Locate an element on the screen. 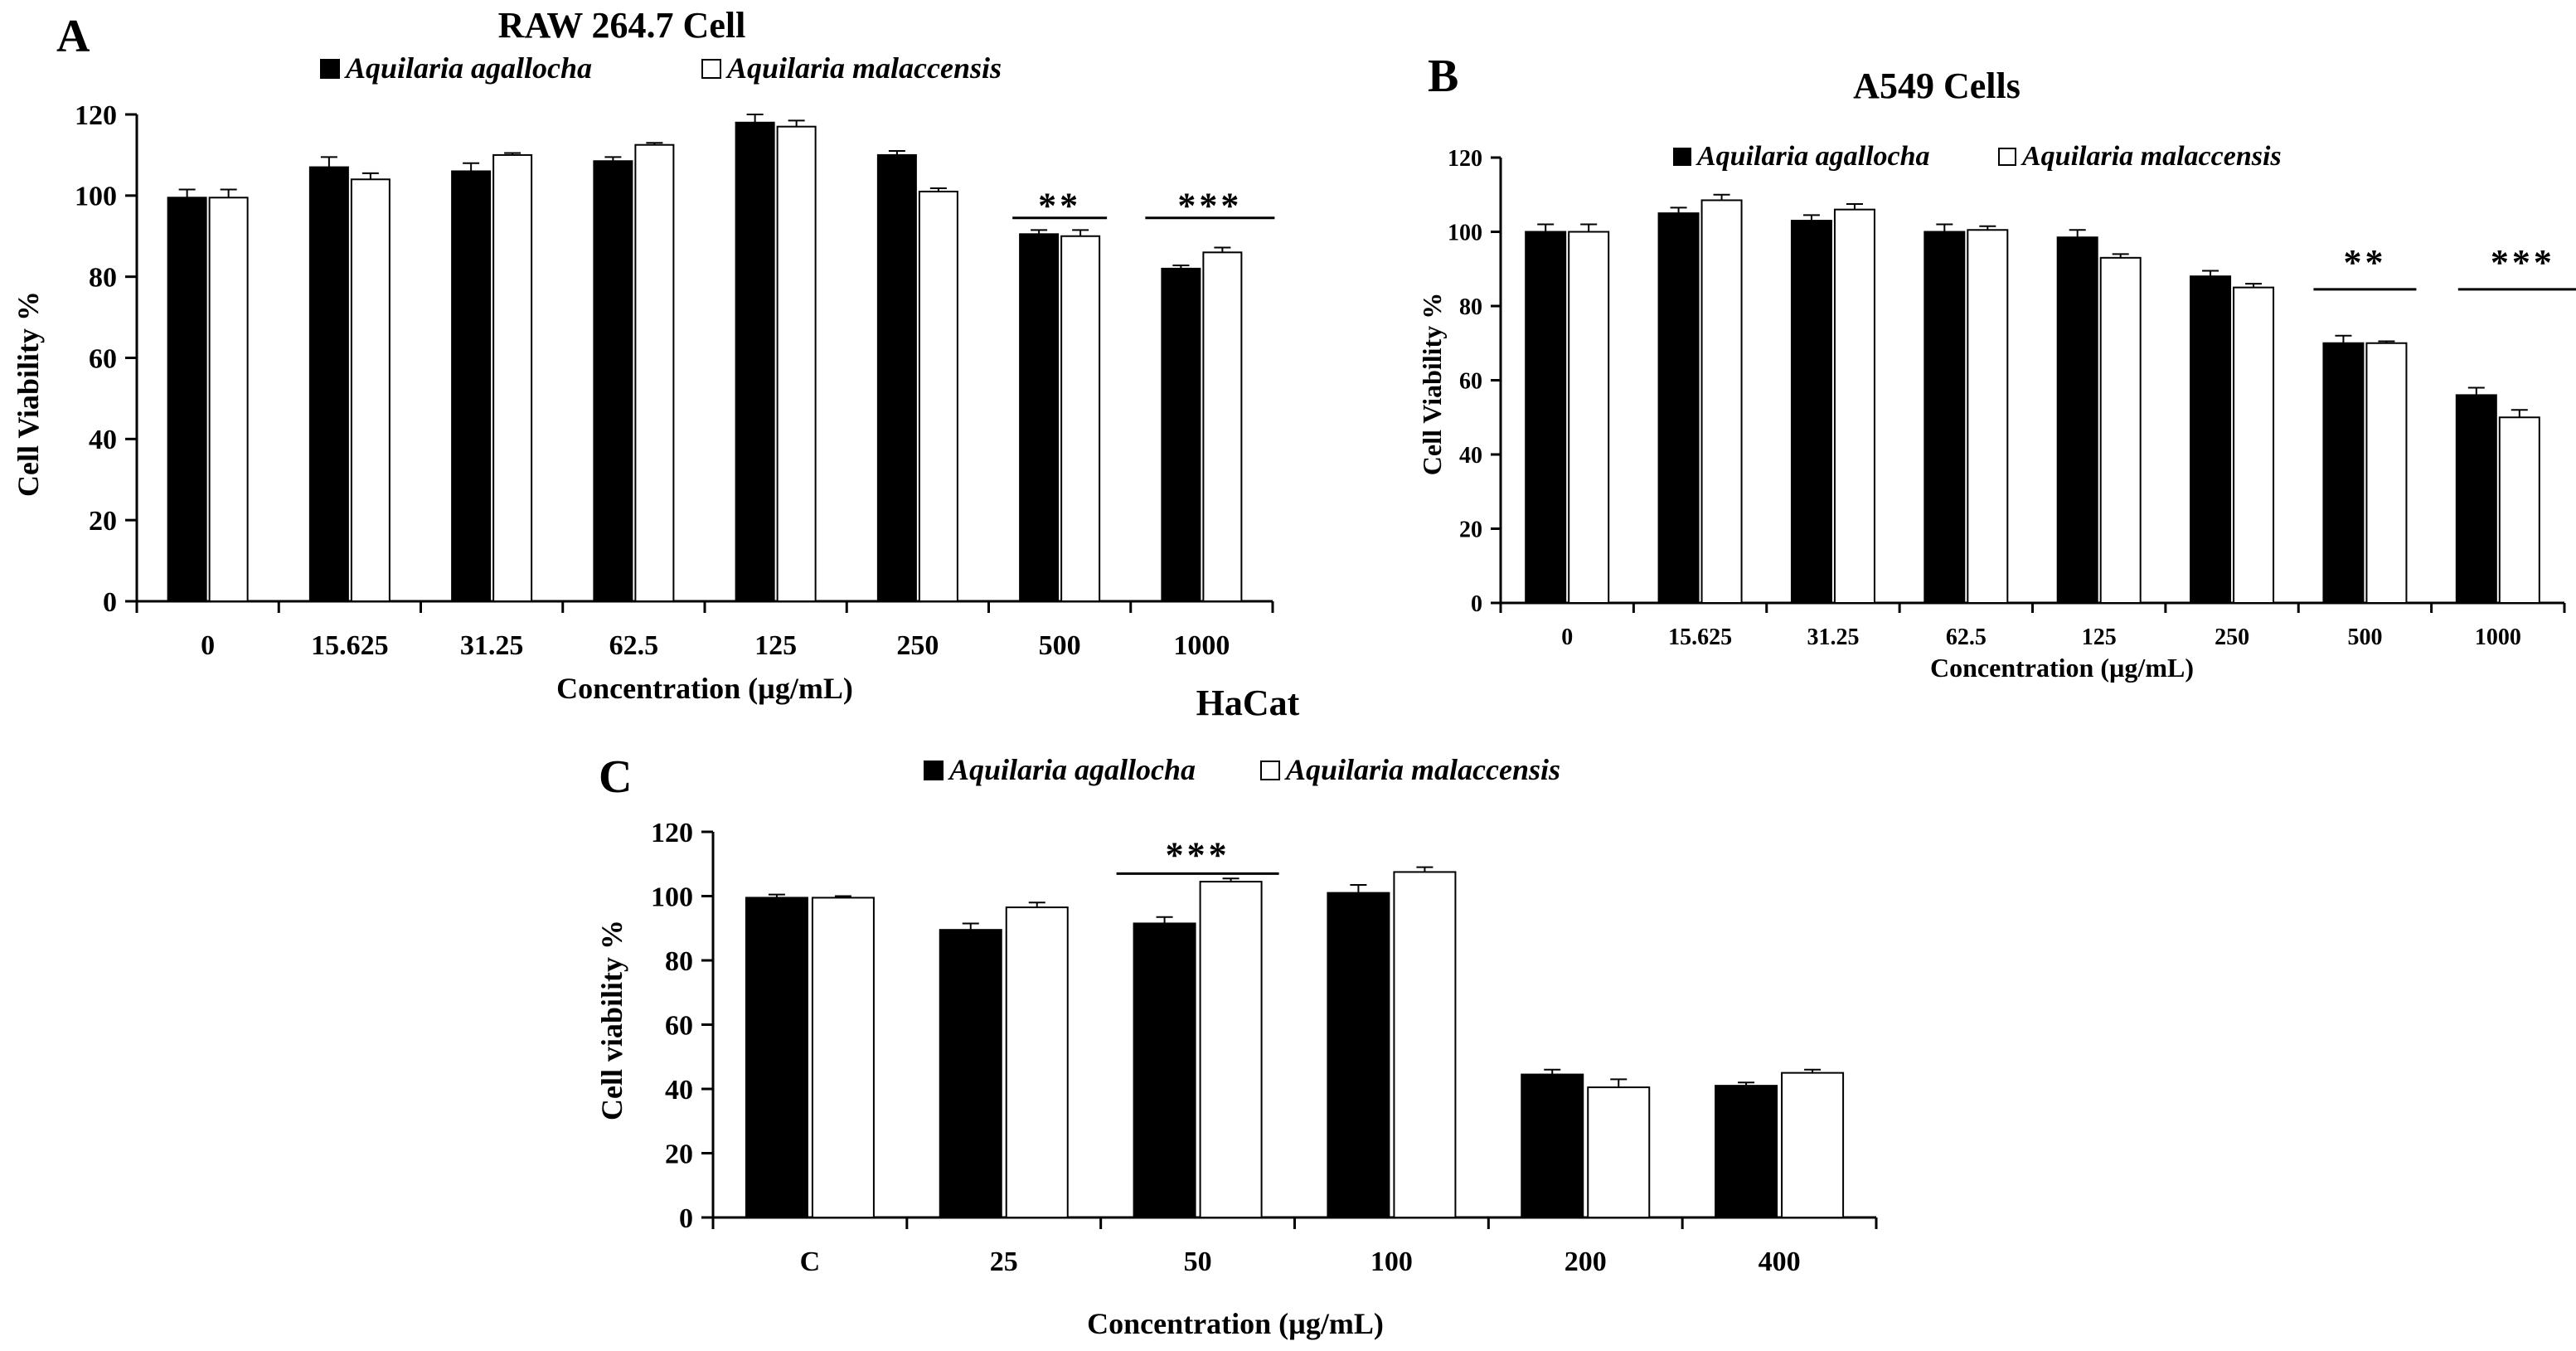 The width and height of the screenshot is (2576, 1351). panel-c-title: HaCat is located at coordinates (1248, 703).